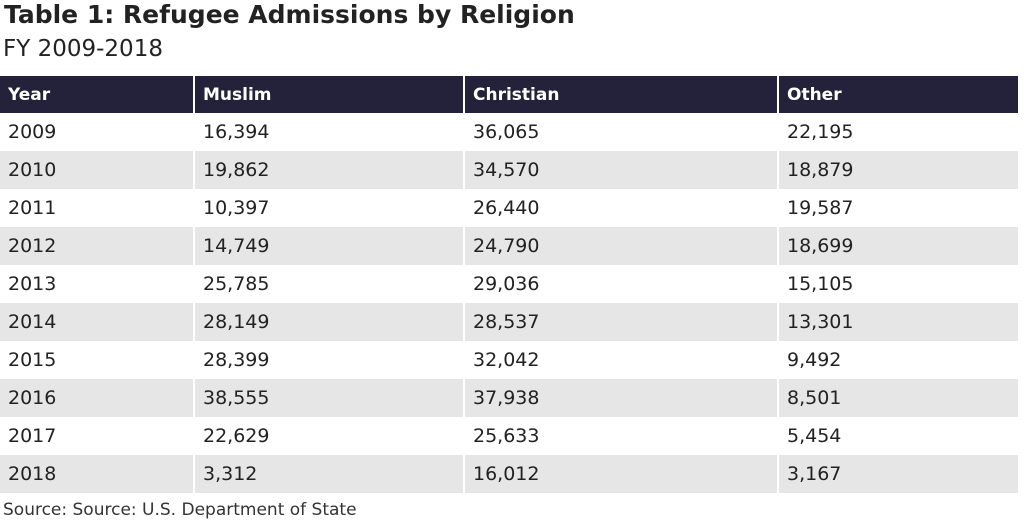 This screenshot has width=1024, height=520. Describe the element at coordinates (620, 436) in the screenshot. I see `table-cell: 25,633` at that location.